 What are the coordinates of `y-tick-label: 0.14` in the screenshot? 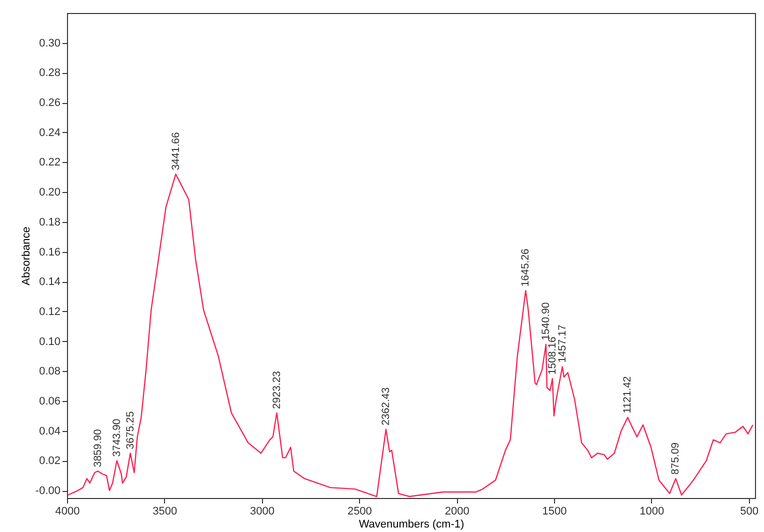 It's located at (49, 282).